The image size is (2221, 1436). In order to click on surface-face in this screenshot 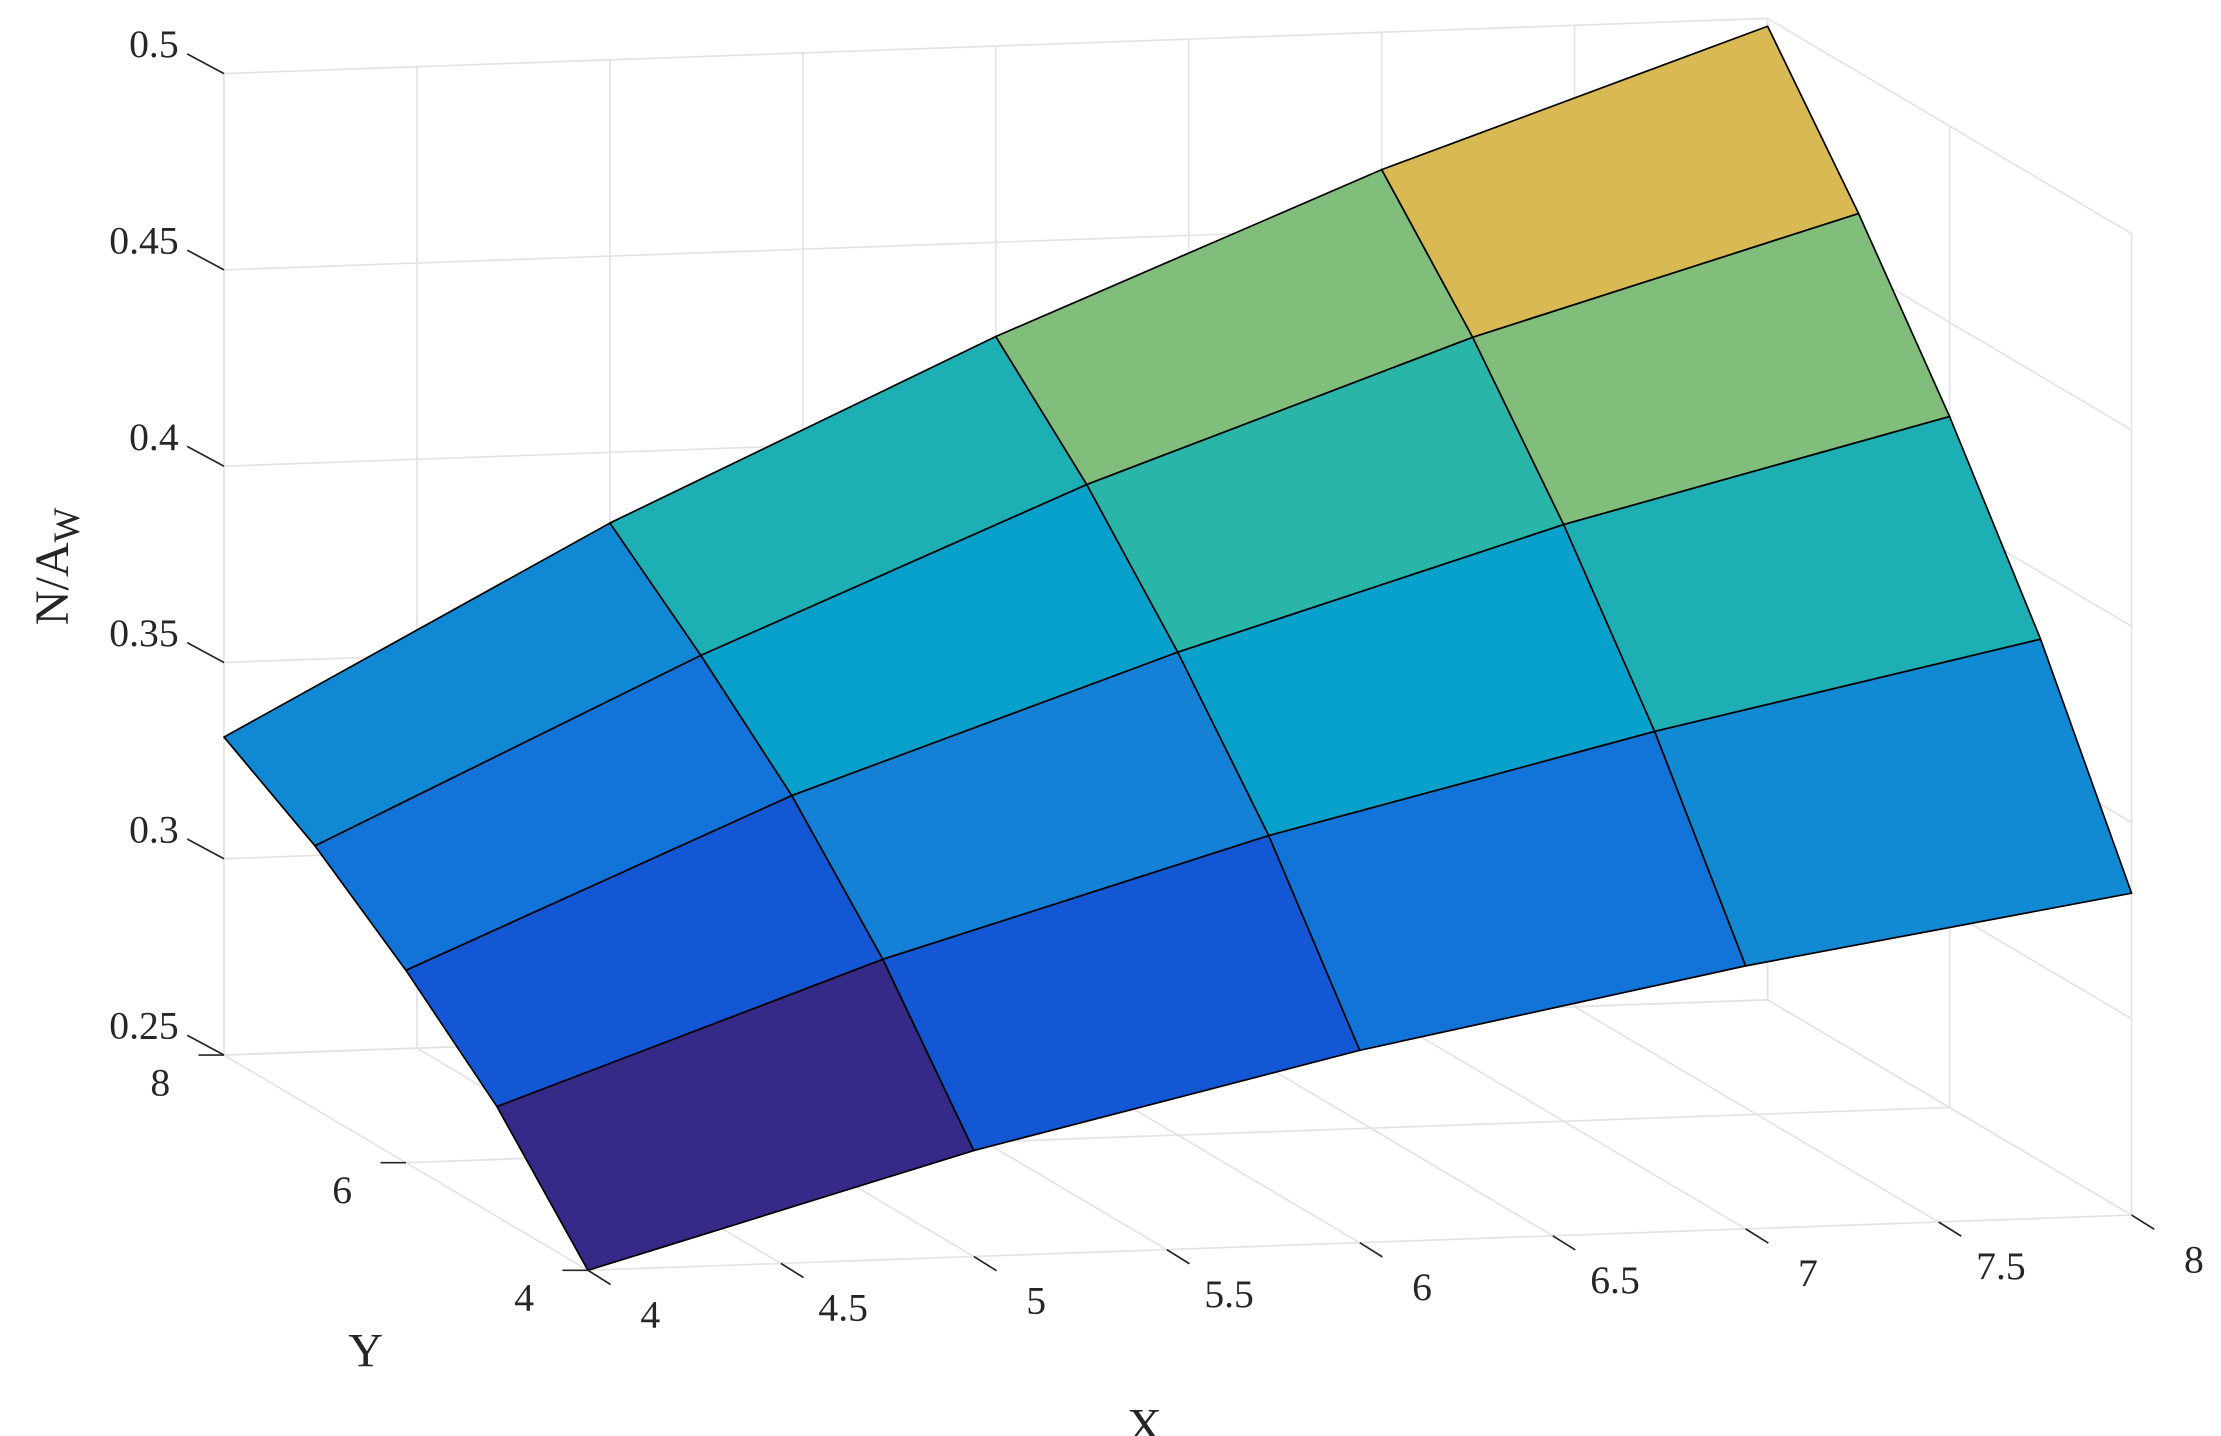, I will do `click(1893, 802)`.